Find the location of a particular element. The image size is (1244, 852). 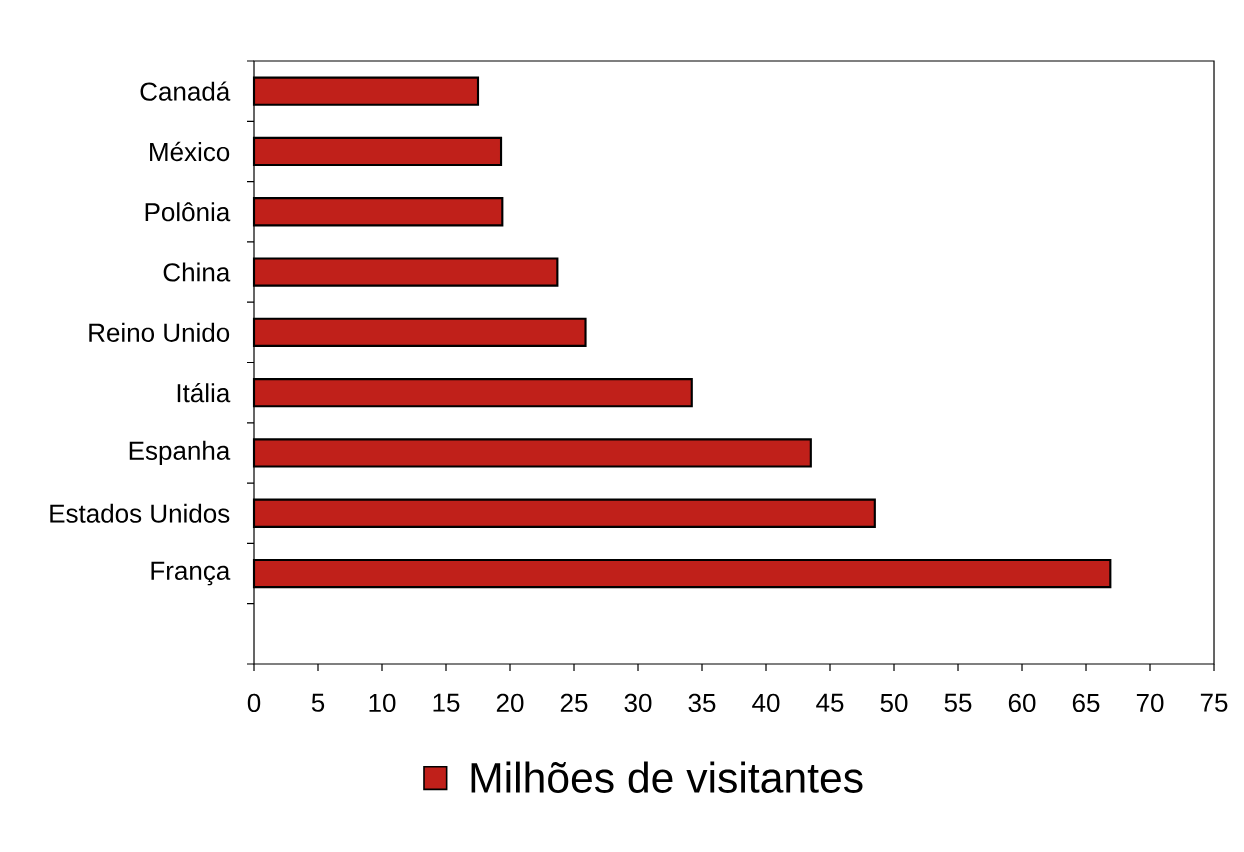

x-tick-label: 70 is located at coordinates (1150, 703).